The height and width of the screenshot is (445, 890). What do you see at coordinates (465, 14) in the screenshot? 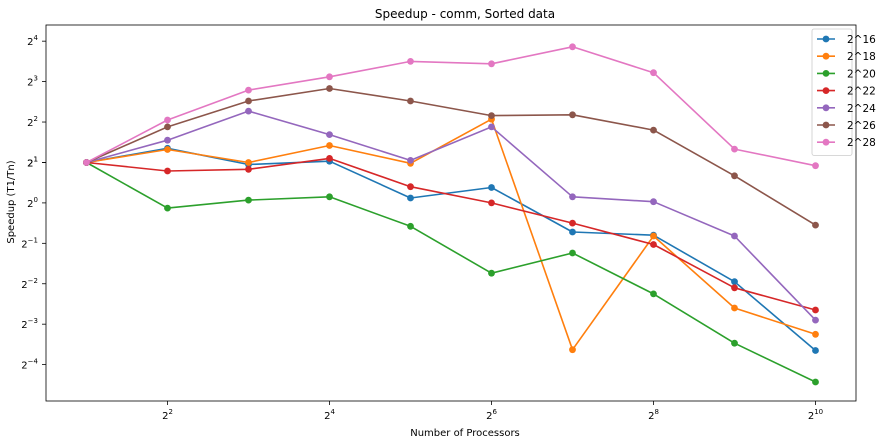
I see `chart-title: Speedup - comm, Sorted data` at bounding box center [465, 14].